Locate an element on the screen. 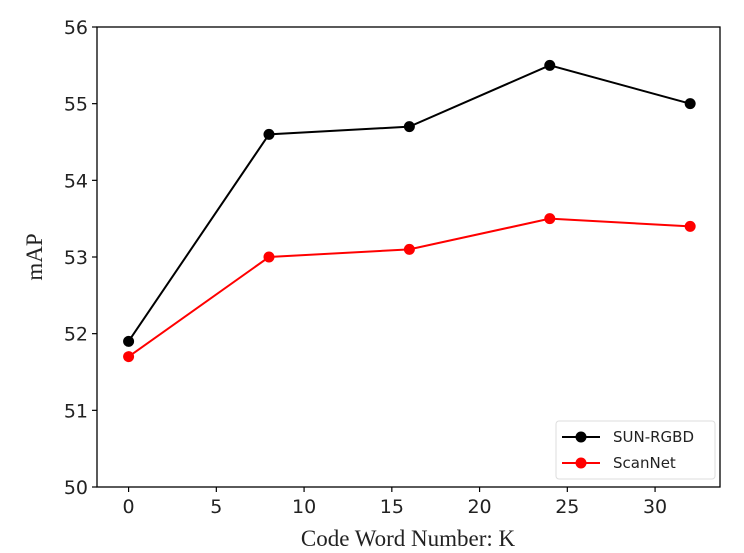  y-axis-label: mAP is located at coordinates (34, 256).